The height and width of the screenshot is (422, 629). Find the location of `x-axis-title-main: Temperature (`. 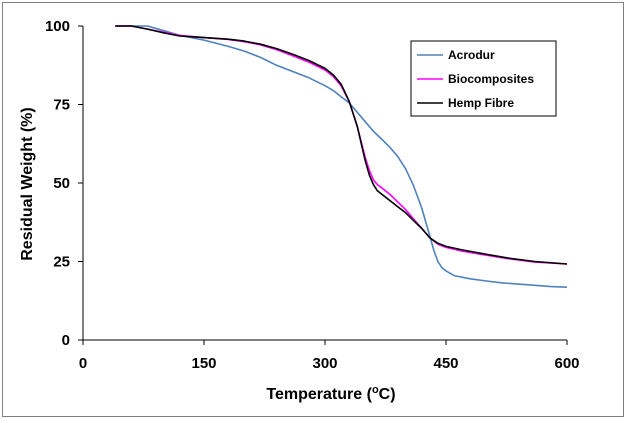

x-axis-title-main: Temperature ( is located at coordinates (319, 394).